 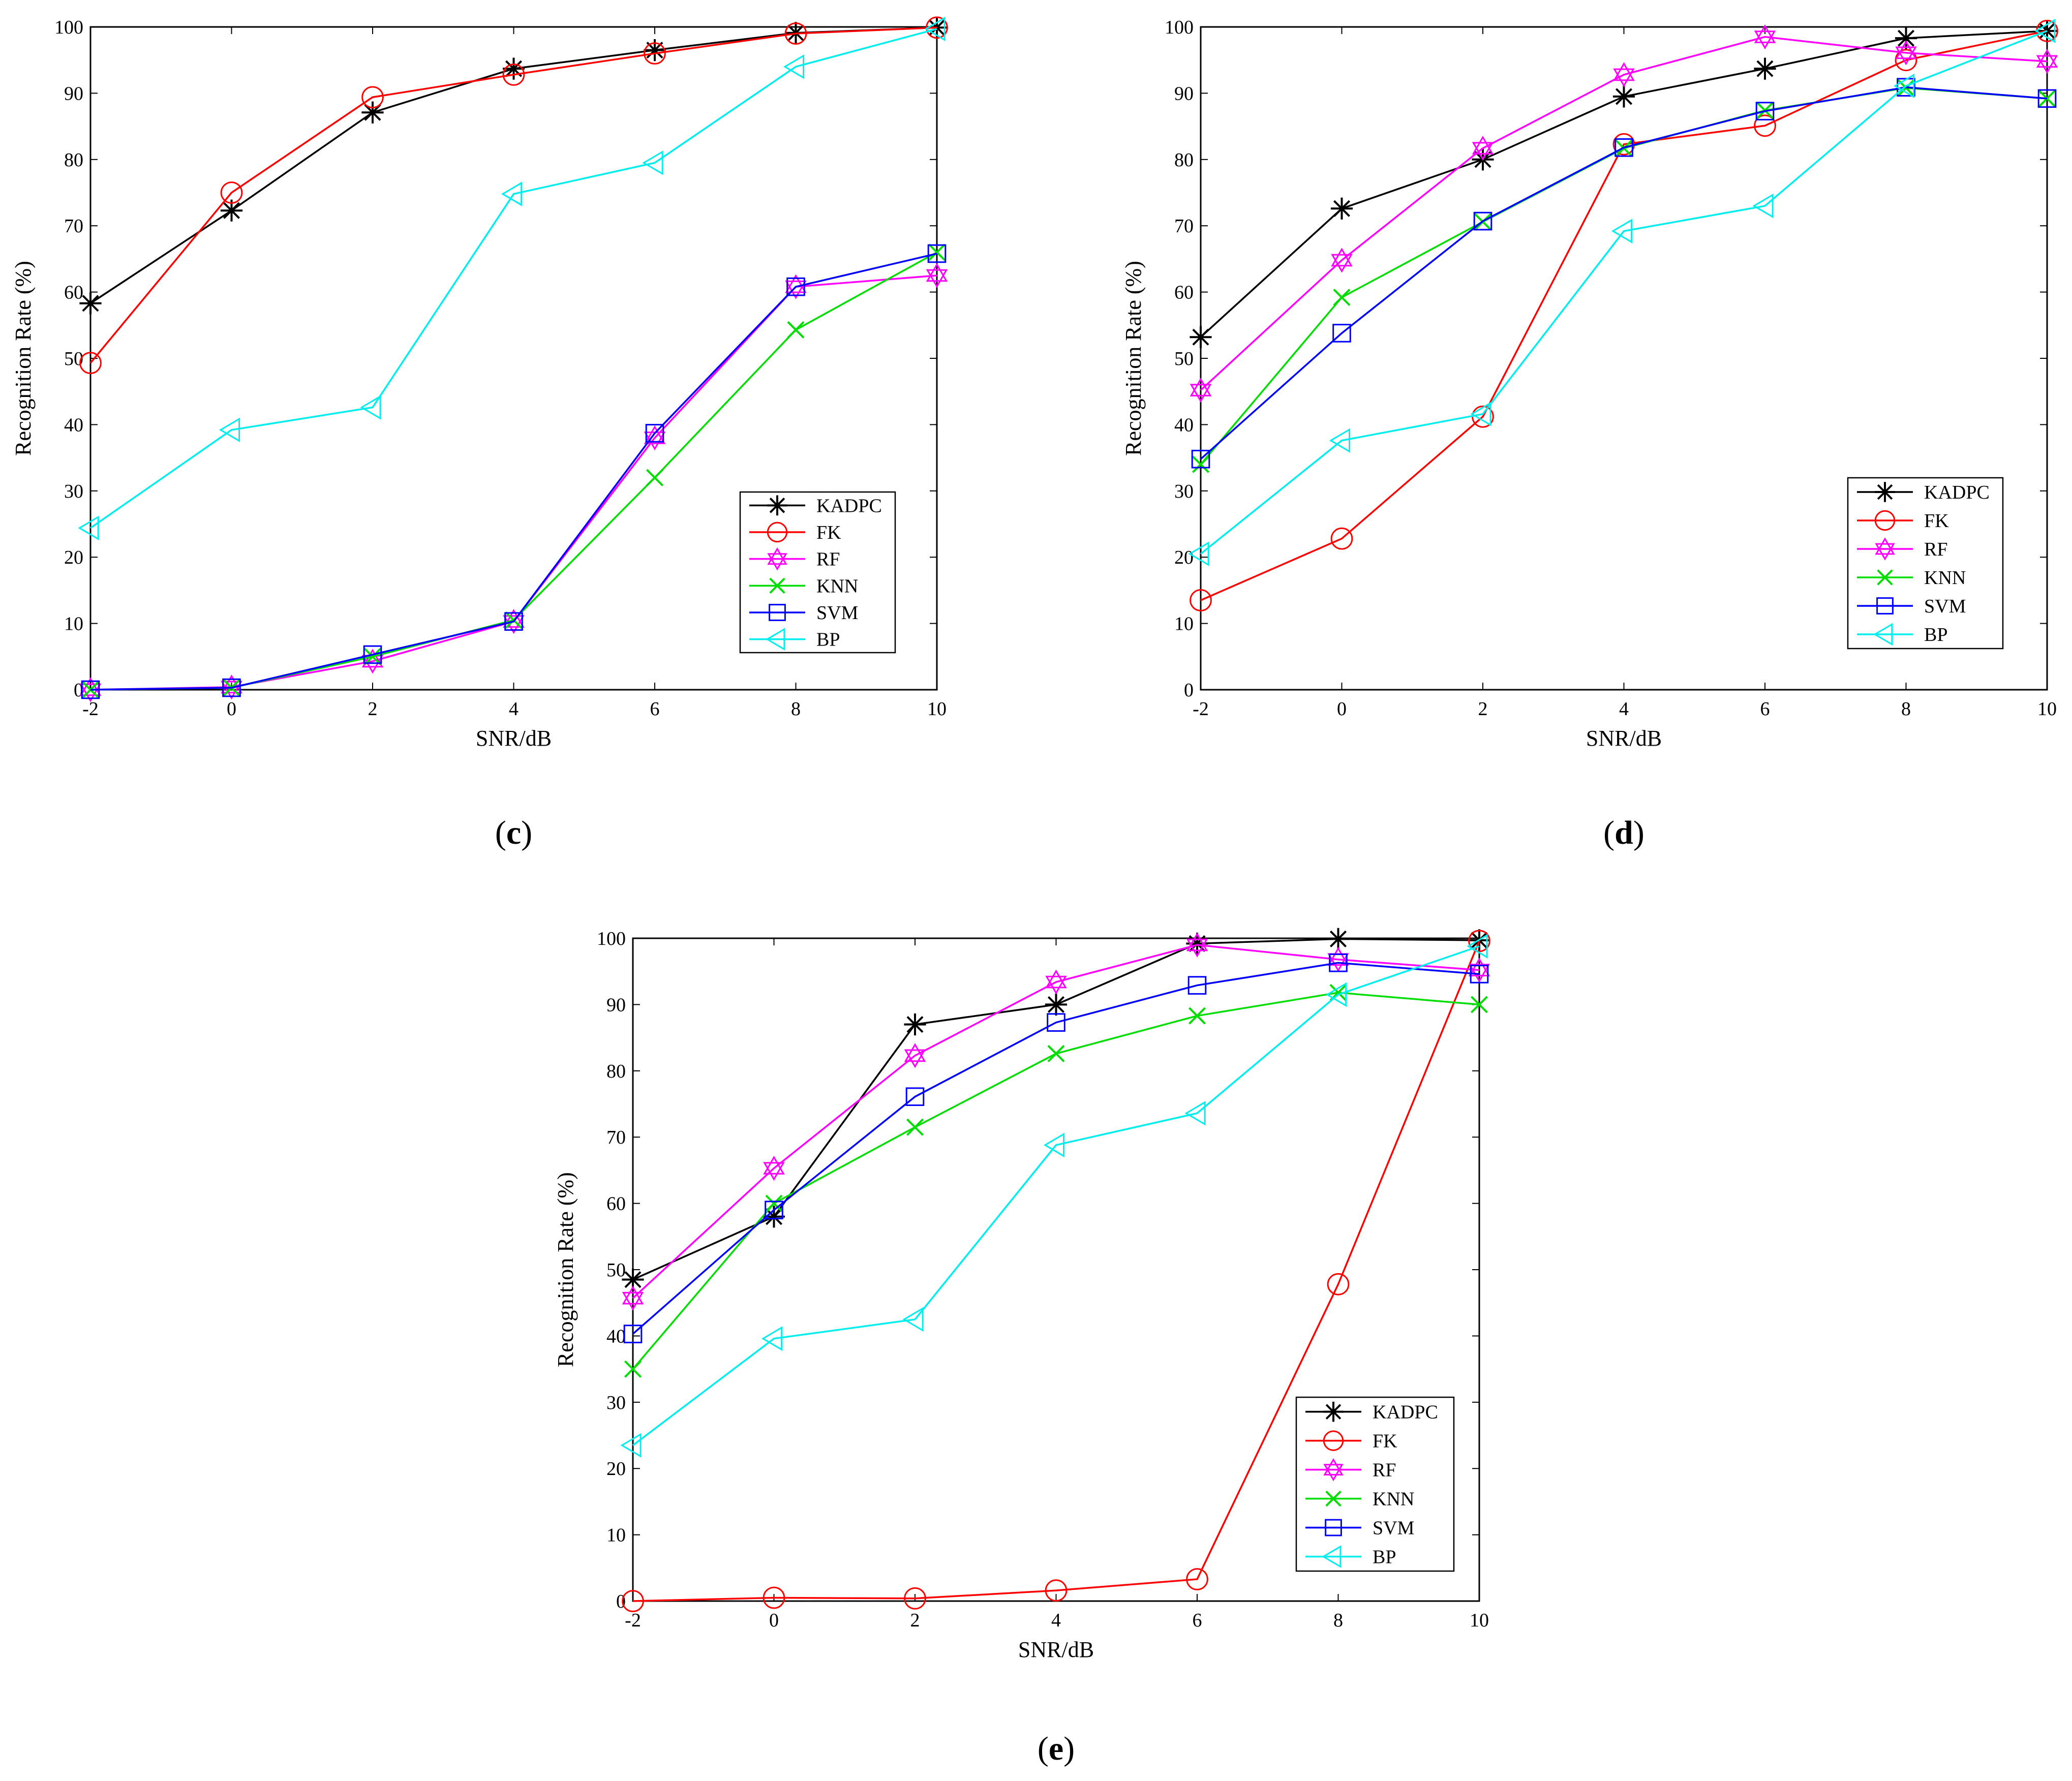 I want to click on legend-label: KNN, so click(x=1945, y=578).